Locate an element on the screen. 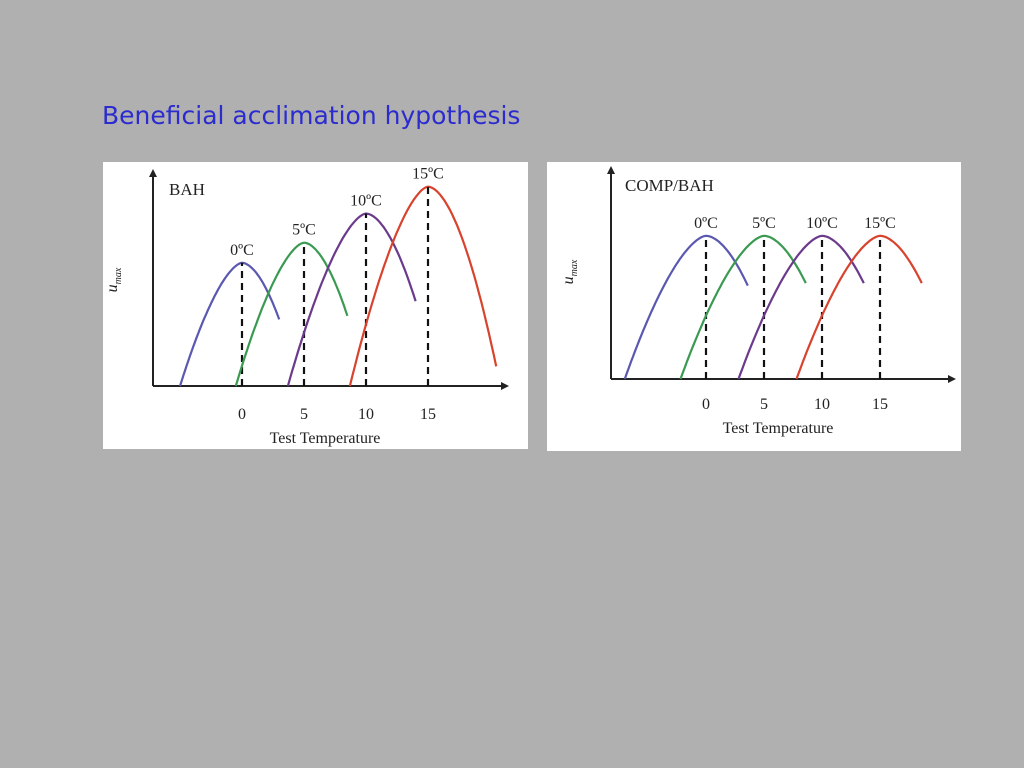  chart-title: BAH is located at coordinates (187, 189).